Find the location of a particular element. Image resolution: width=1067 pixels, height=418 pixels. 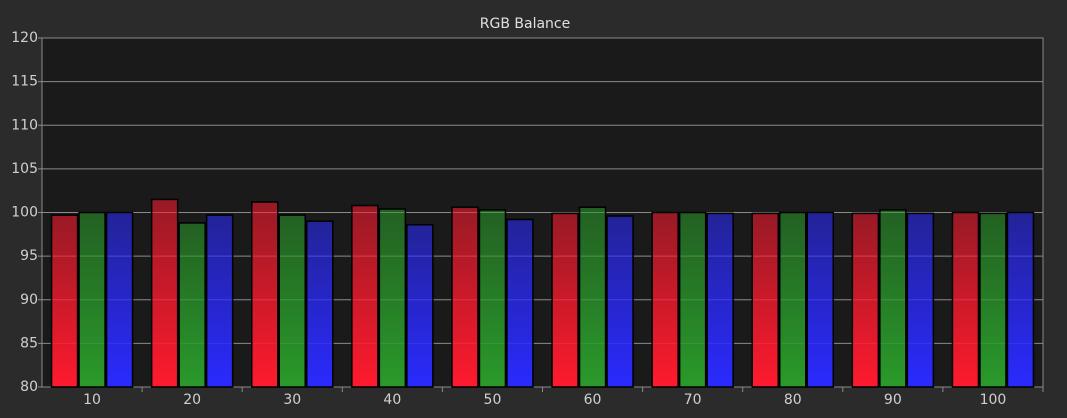

y-tick-label: 115 is located at coordinates (24, 82).